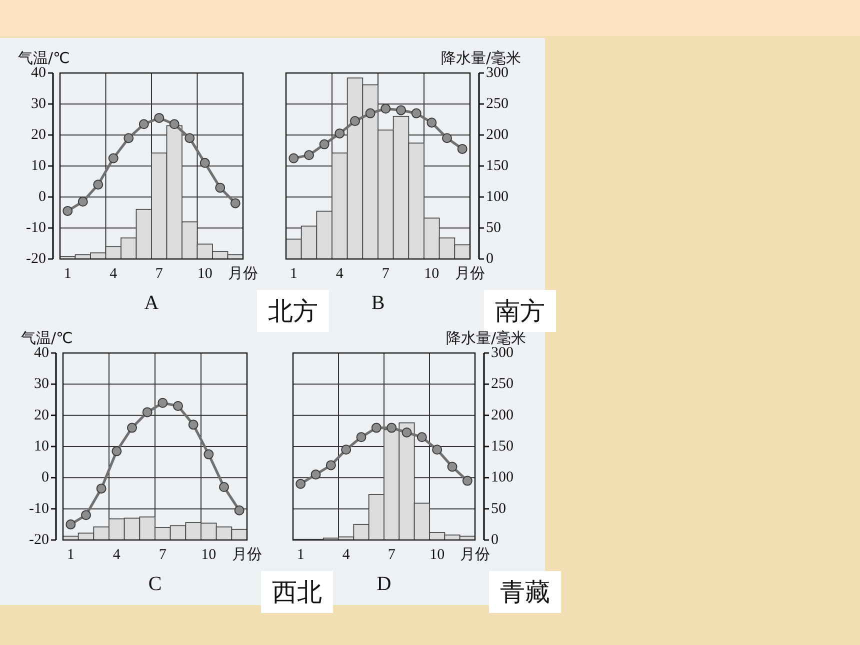 This screenshot has width=860, height=645. What do you see at coordinates (378, 303) in the screenshot?
I see `title: B` at bounding box center [378, 303].